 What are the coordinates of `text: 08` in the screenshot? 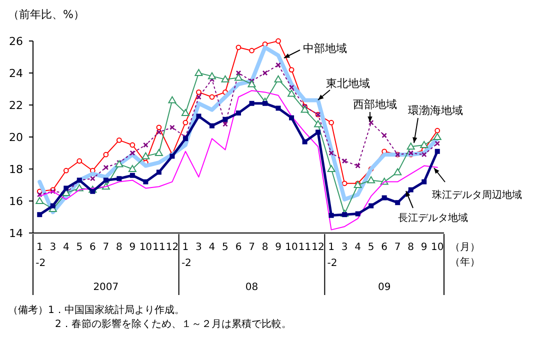 It's located at (251, 287).